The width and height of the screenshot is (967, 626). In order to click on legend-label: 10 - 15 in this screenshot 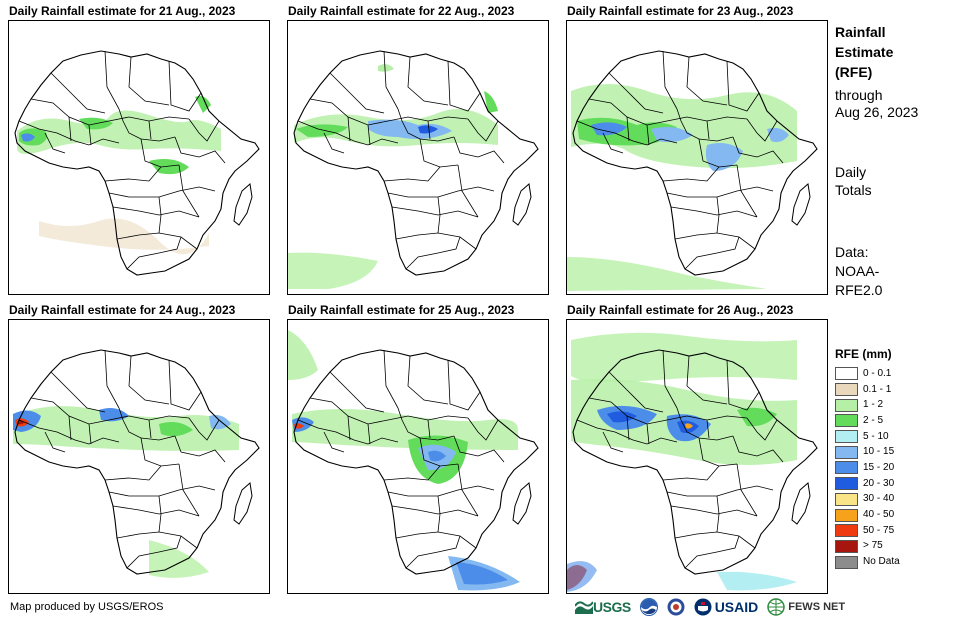, I will do `click(879, 452)`.